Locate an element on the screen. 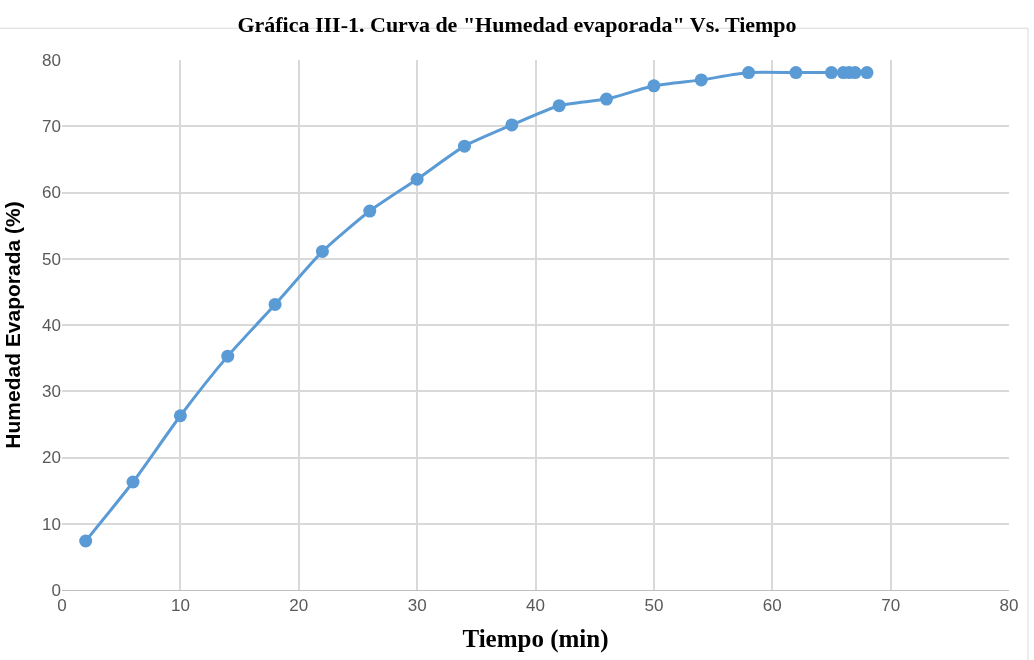 The height and width of the screenshot is (660, 1034). y-tick-label: 30 is located at coordinates (51, 392).